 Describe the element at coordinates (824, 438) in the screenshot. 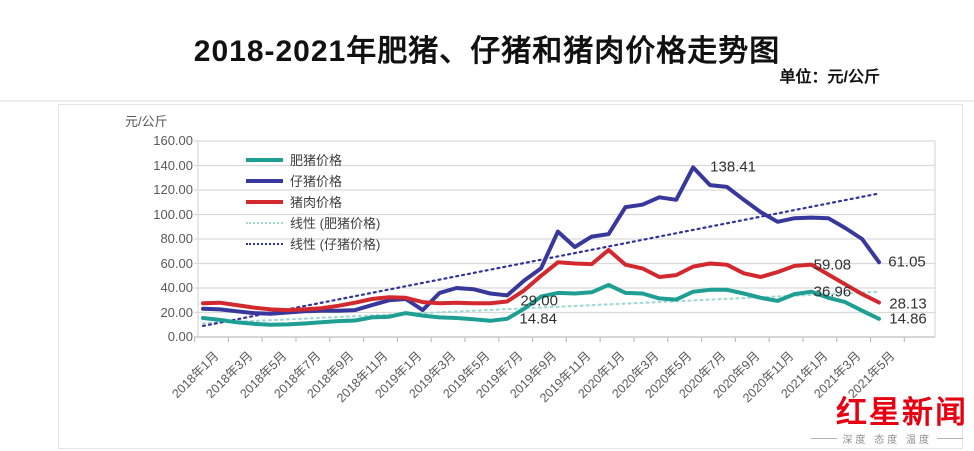

I see `tagline-rule-left` at that location.